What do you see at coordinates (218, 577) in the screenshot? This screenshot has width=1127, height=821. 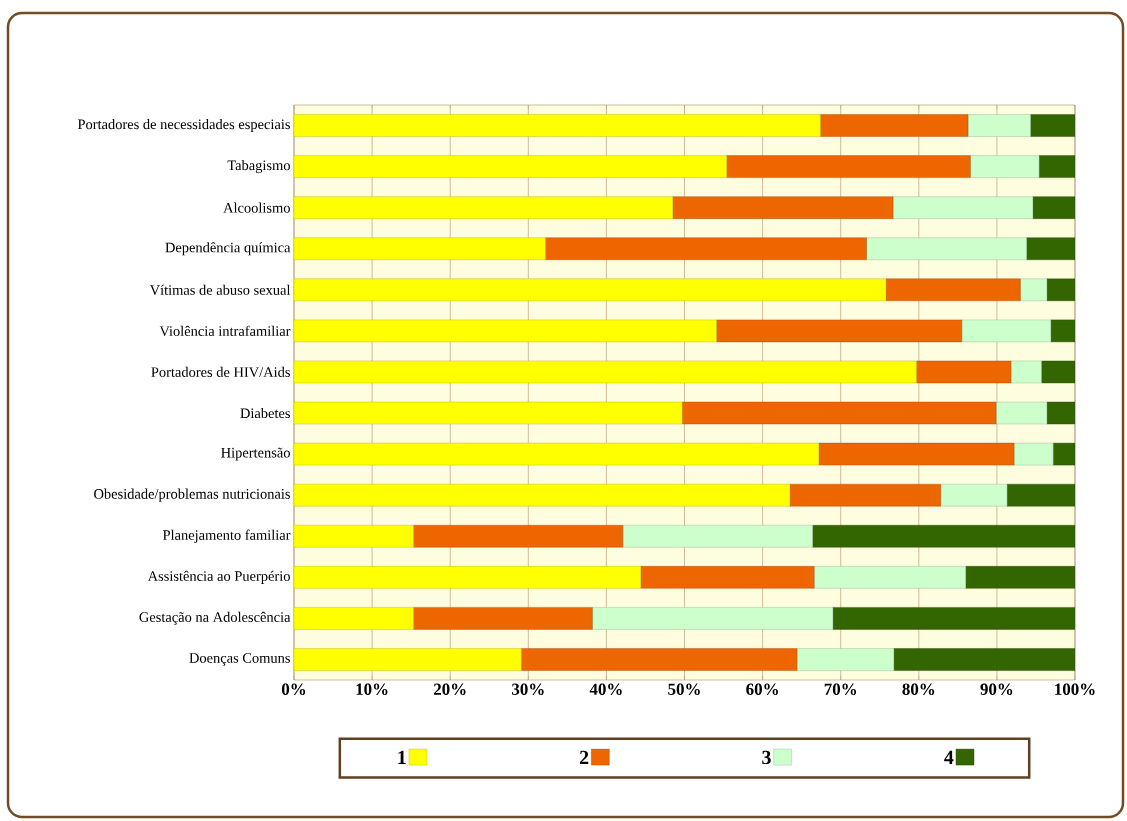 I see `y-tick-label: Assistência ao Puerpério` at bounding box center [218, 577].